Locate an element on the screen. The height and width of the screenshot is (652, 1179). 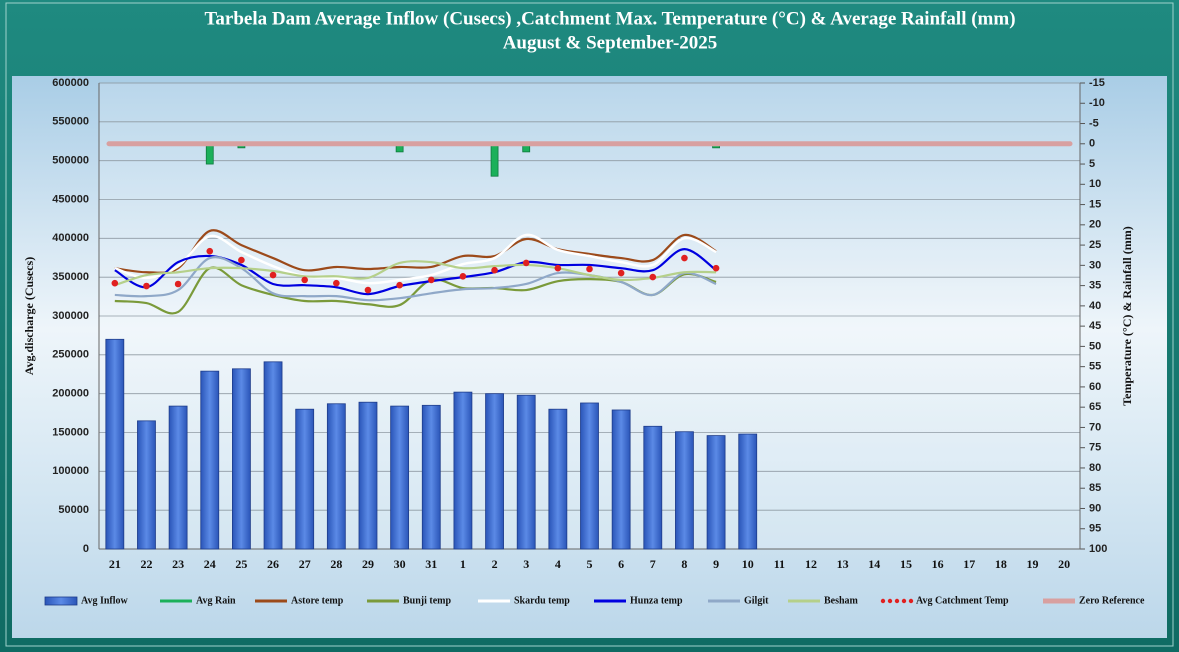
x-tick-label: 27 is located at coordinates (305, 564).